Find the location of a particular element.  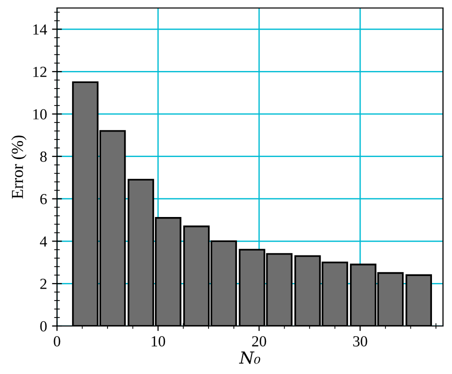

x-axis-title: N₀ is located at coordinates (249, 357).